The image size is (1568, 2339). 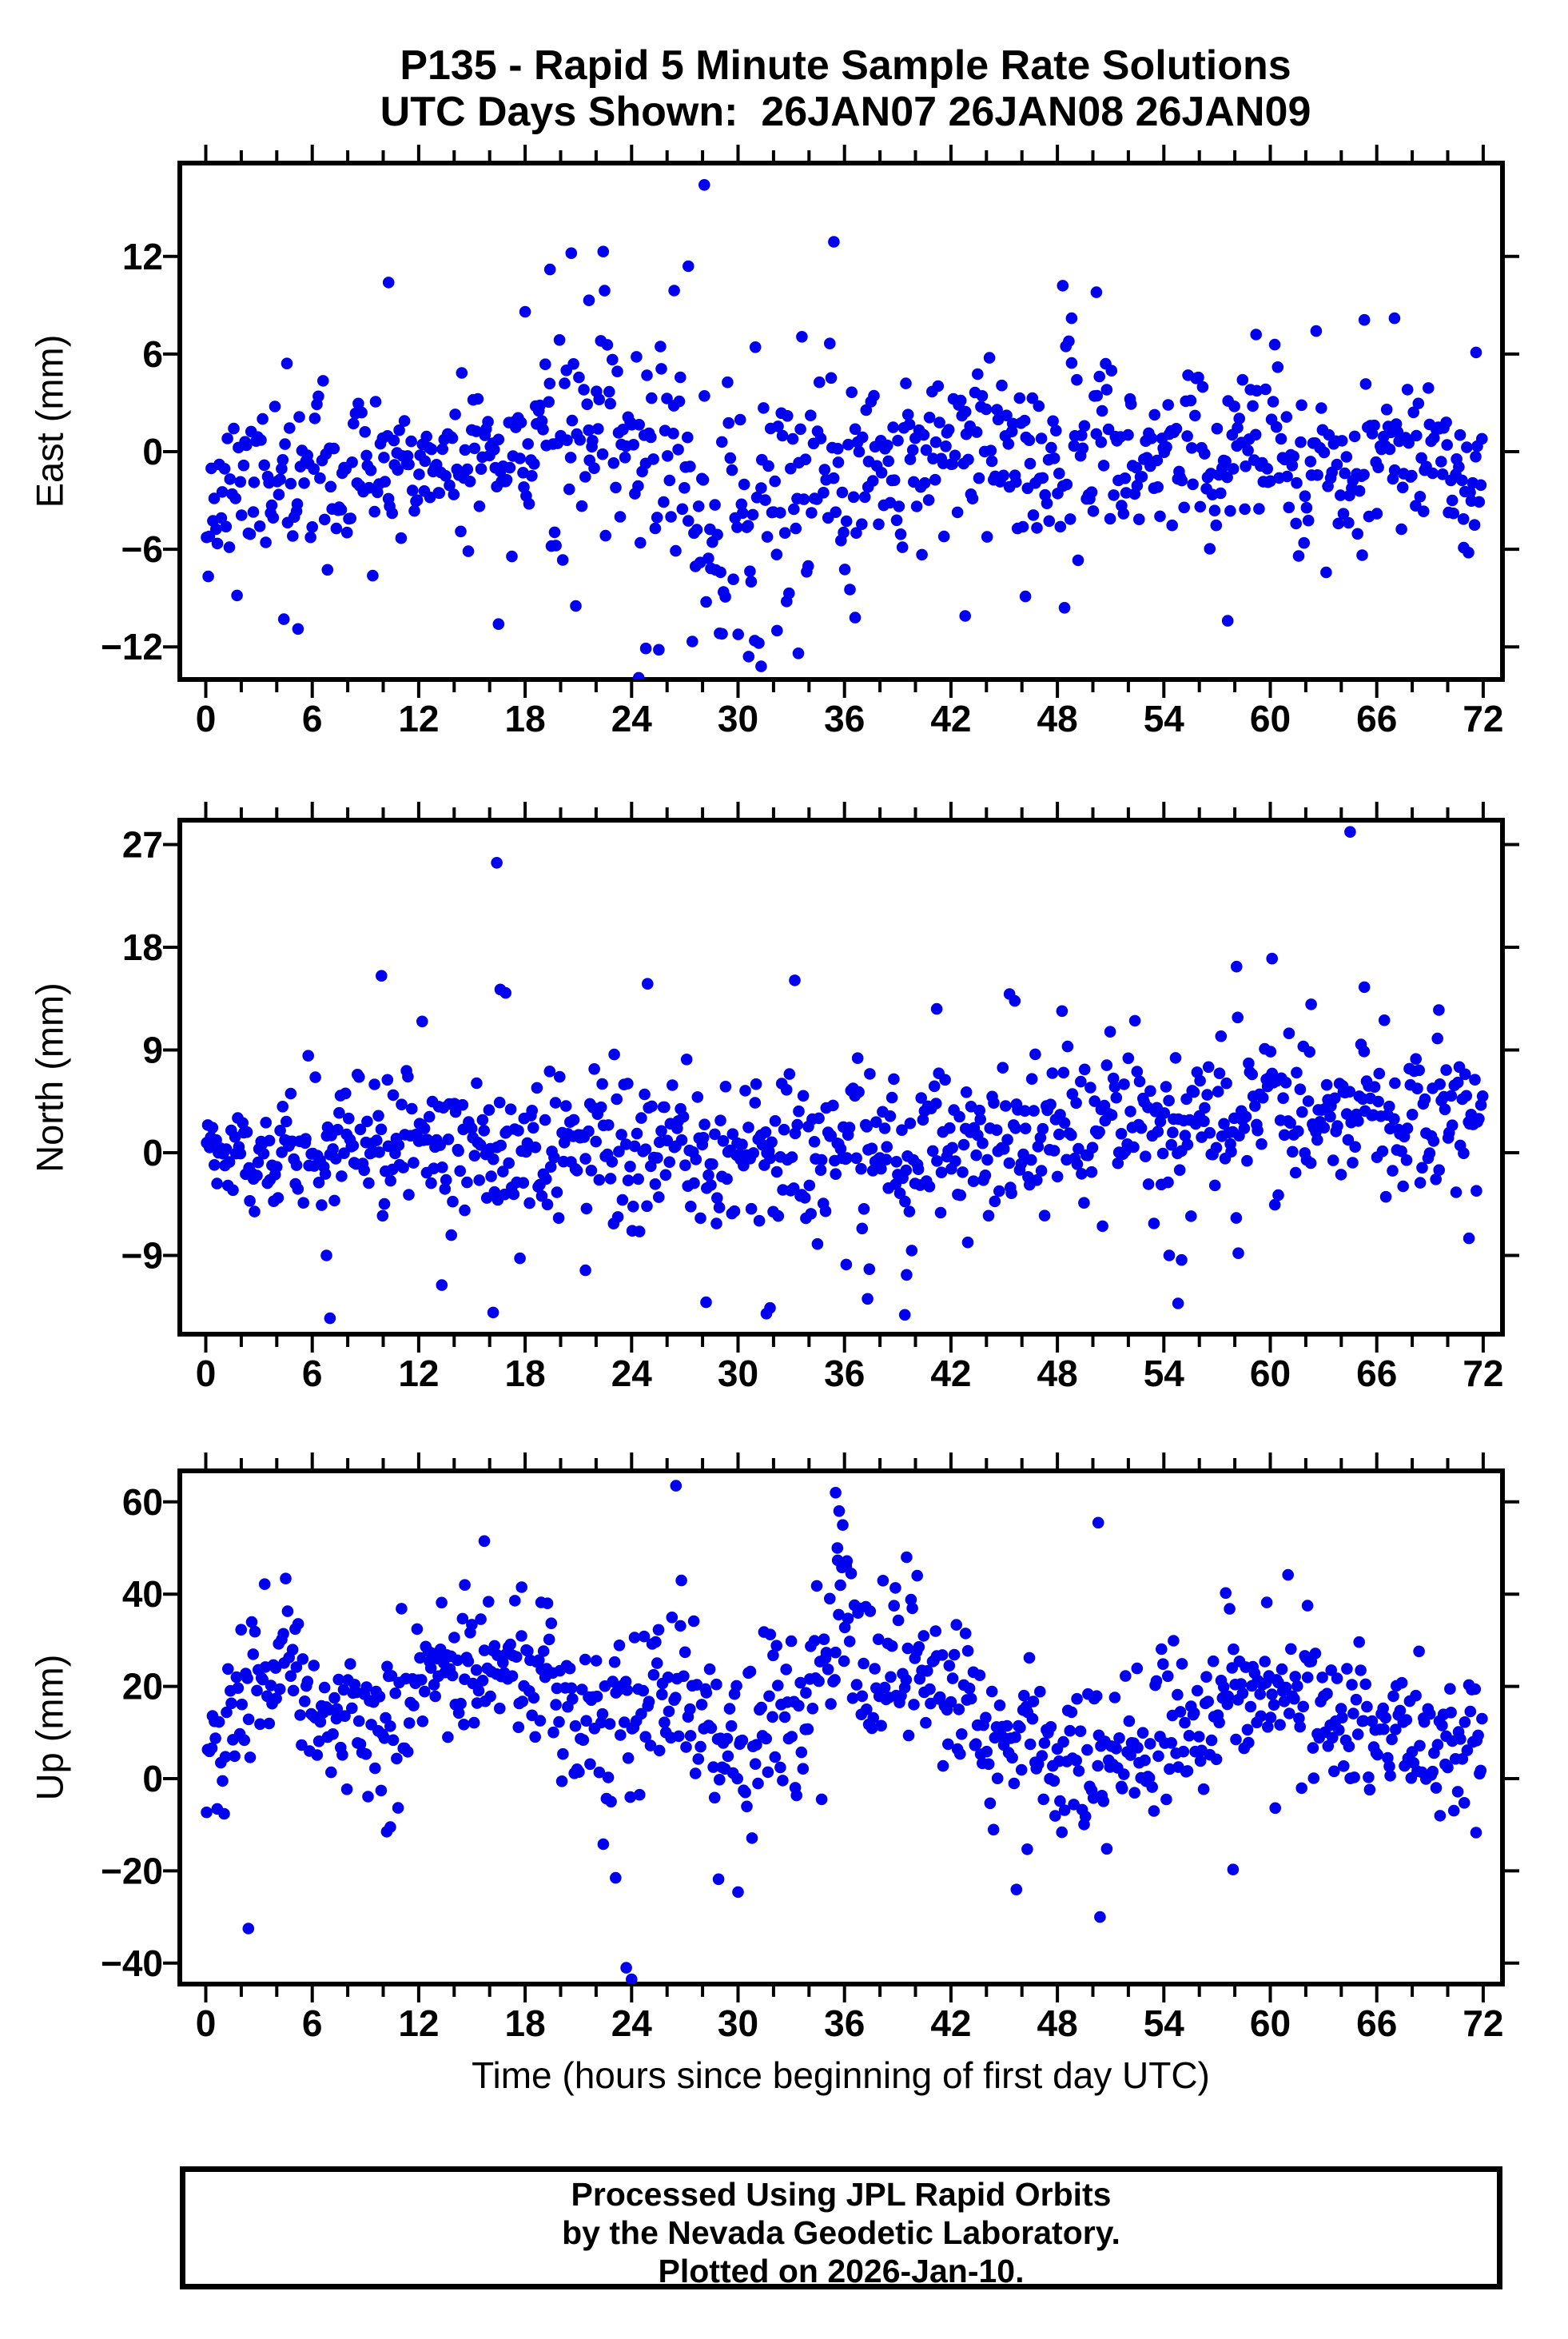 I want to click on footer-line-2: by the Nevada Geodetic Laboratory., so click(x=841, y=2232).